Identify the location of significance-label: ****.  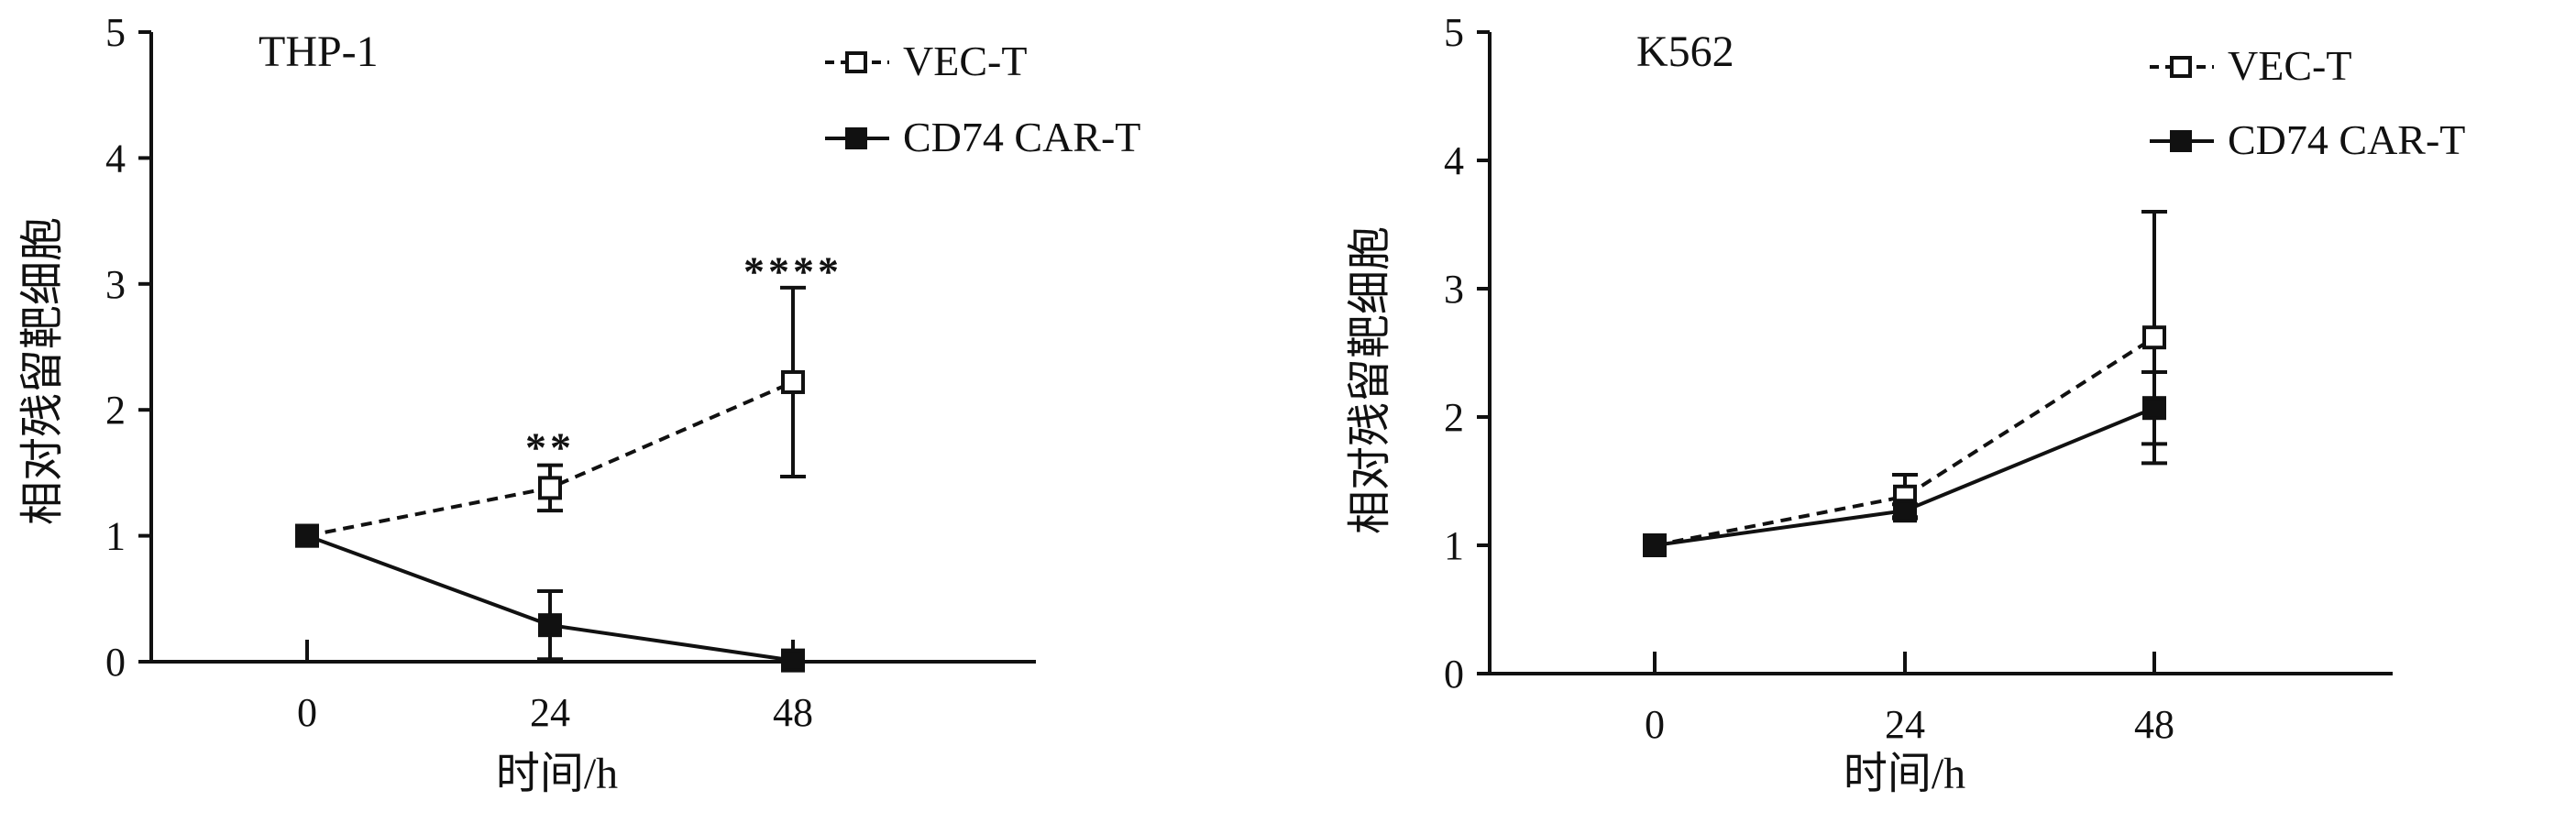
(792, 270).